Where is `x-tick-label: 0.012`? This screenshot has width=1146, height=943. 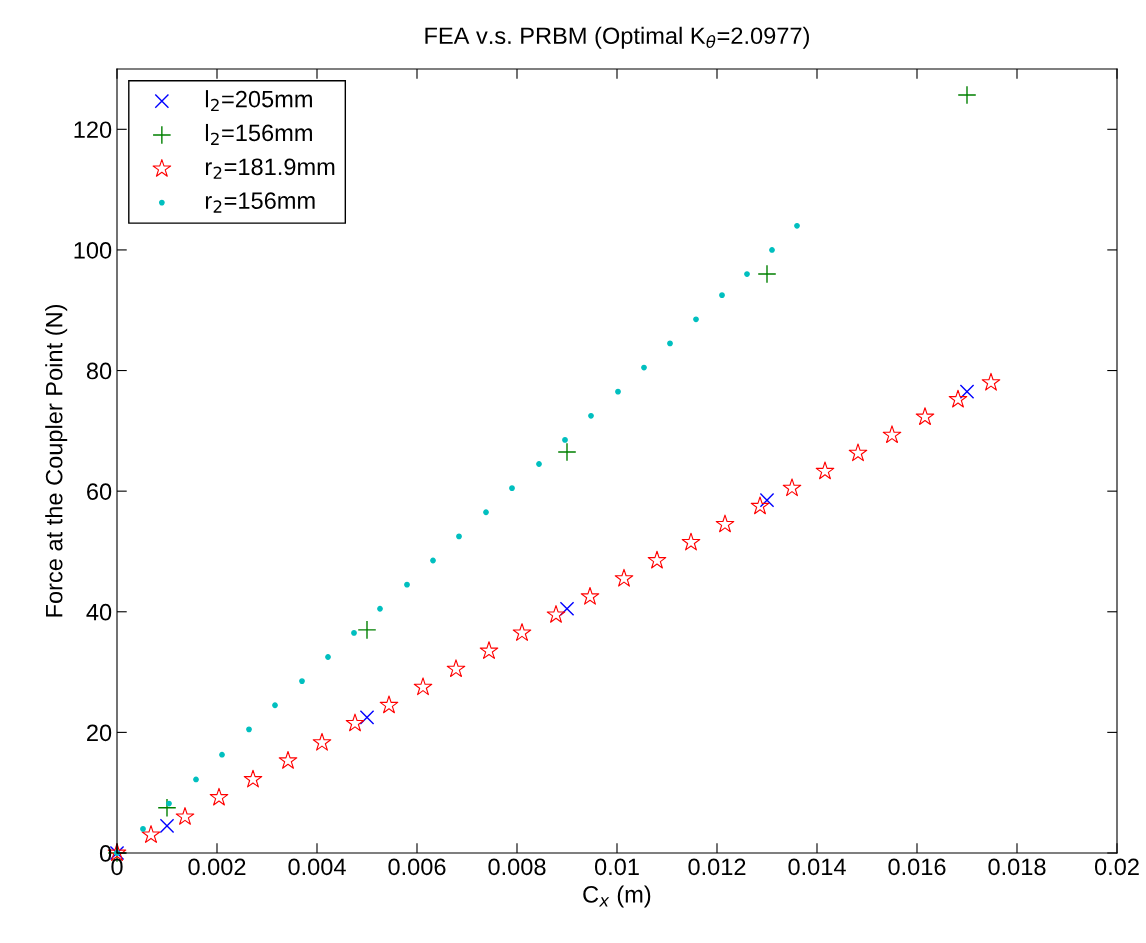
x-tick-label: 0.012 is located at coordinates (717, 867).